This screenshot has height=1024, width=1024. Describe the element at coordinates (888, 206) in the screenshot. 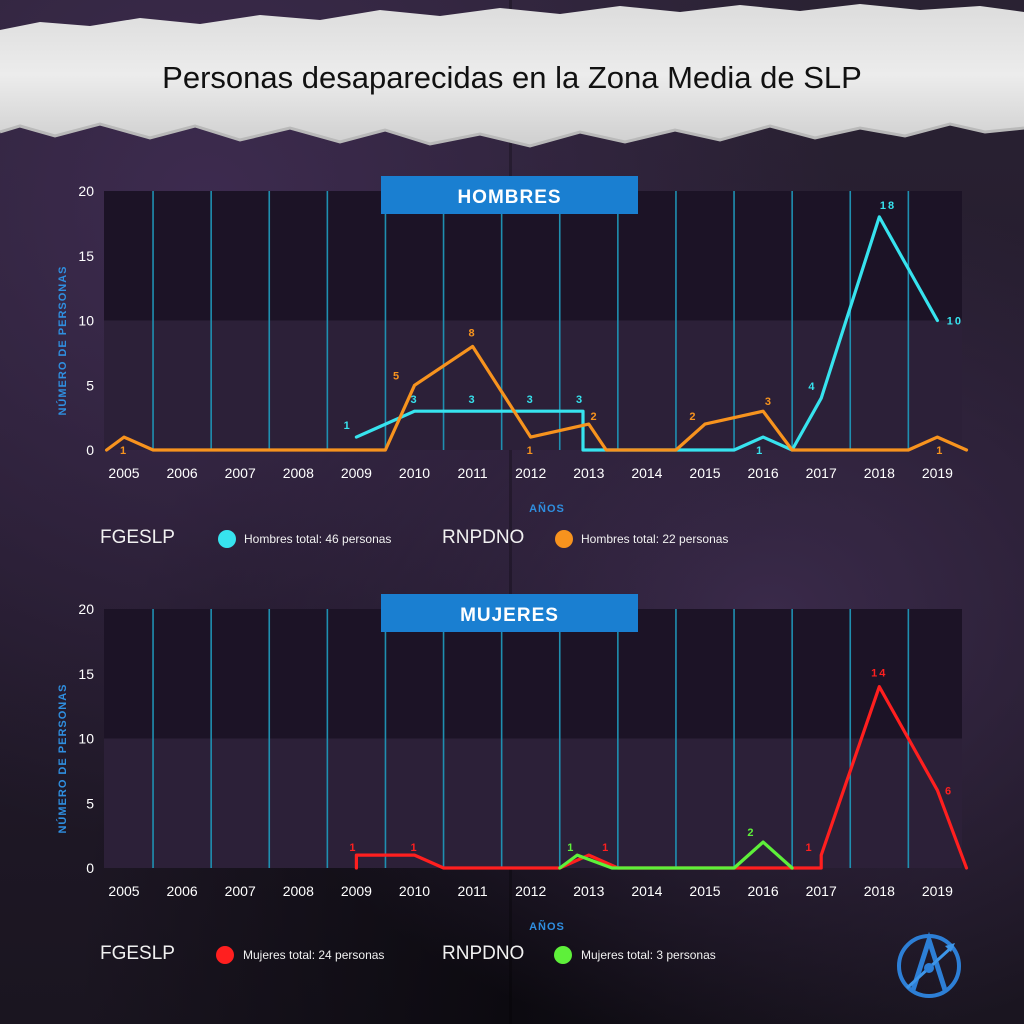

I see `data-label: 18` at that location.